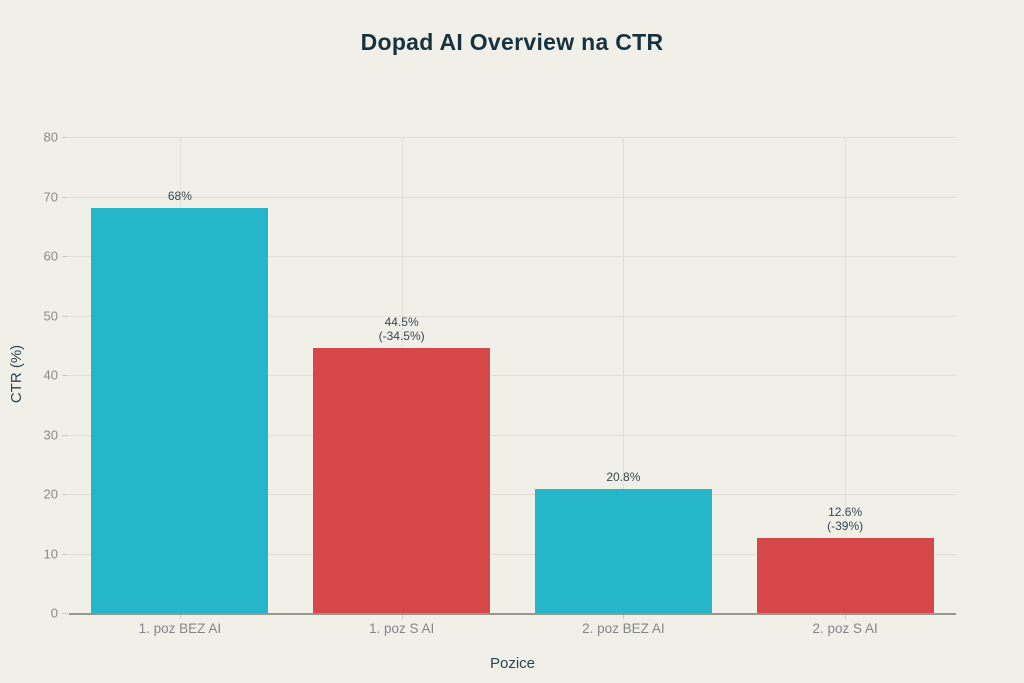  What do you see at coordinates (402, 480) in the screenshot?
I see `bar-1-poz-s-ai` at bounding box center [402, 480].